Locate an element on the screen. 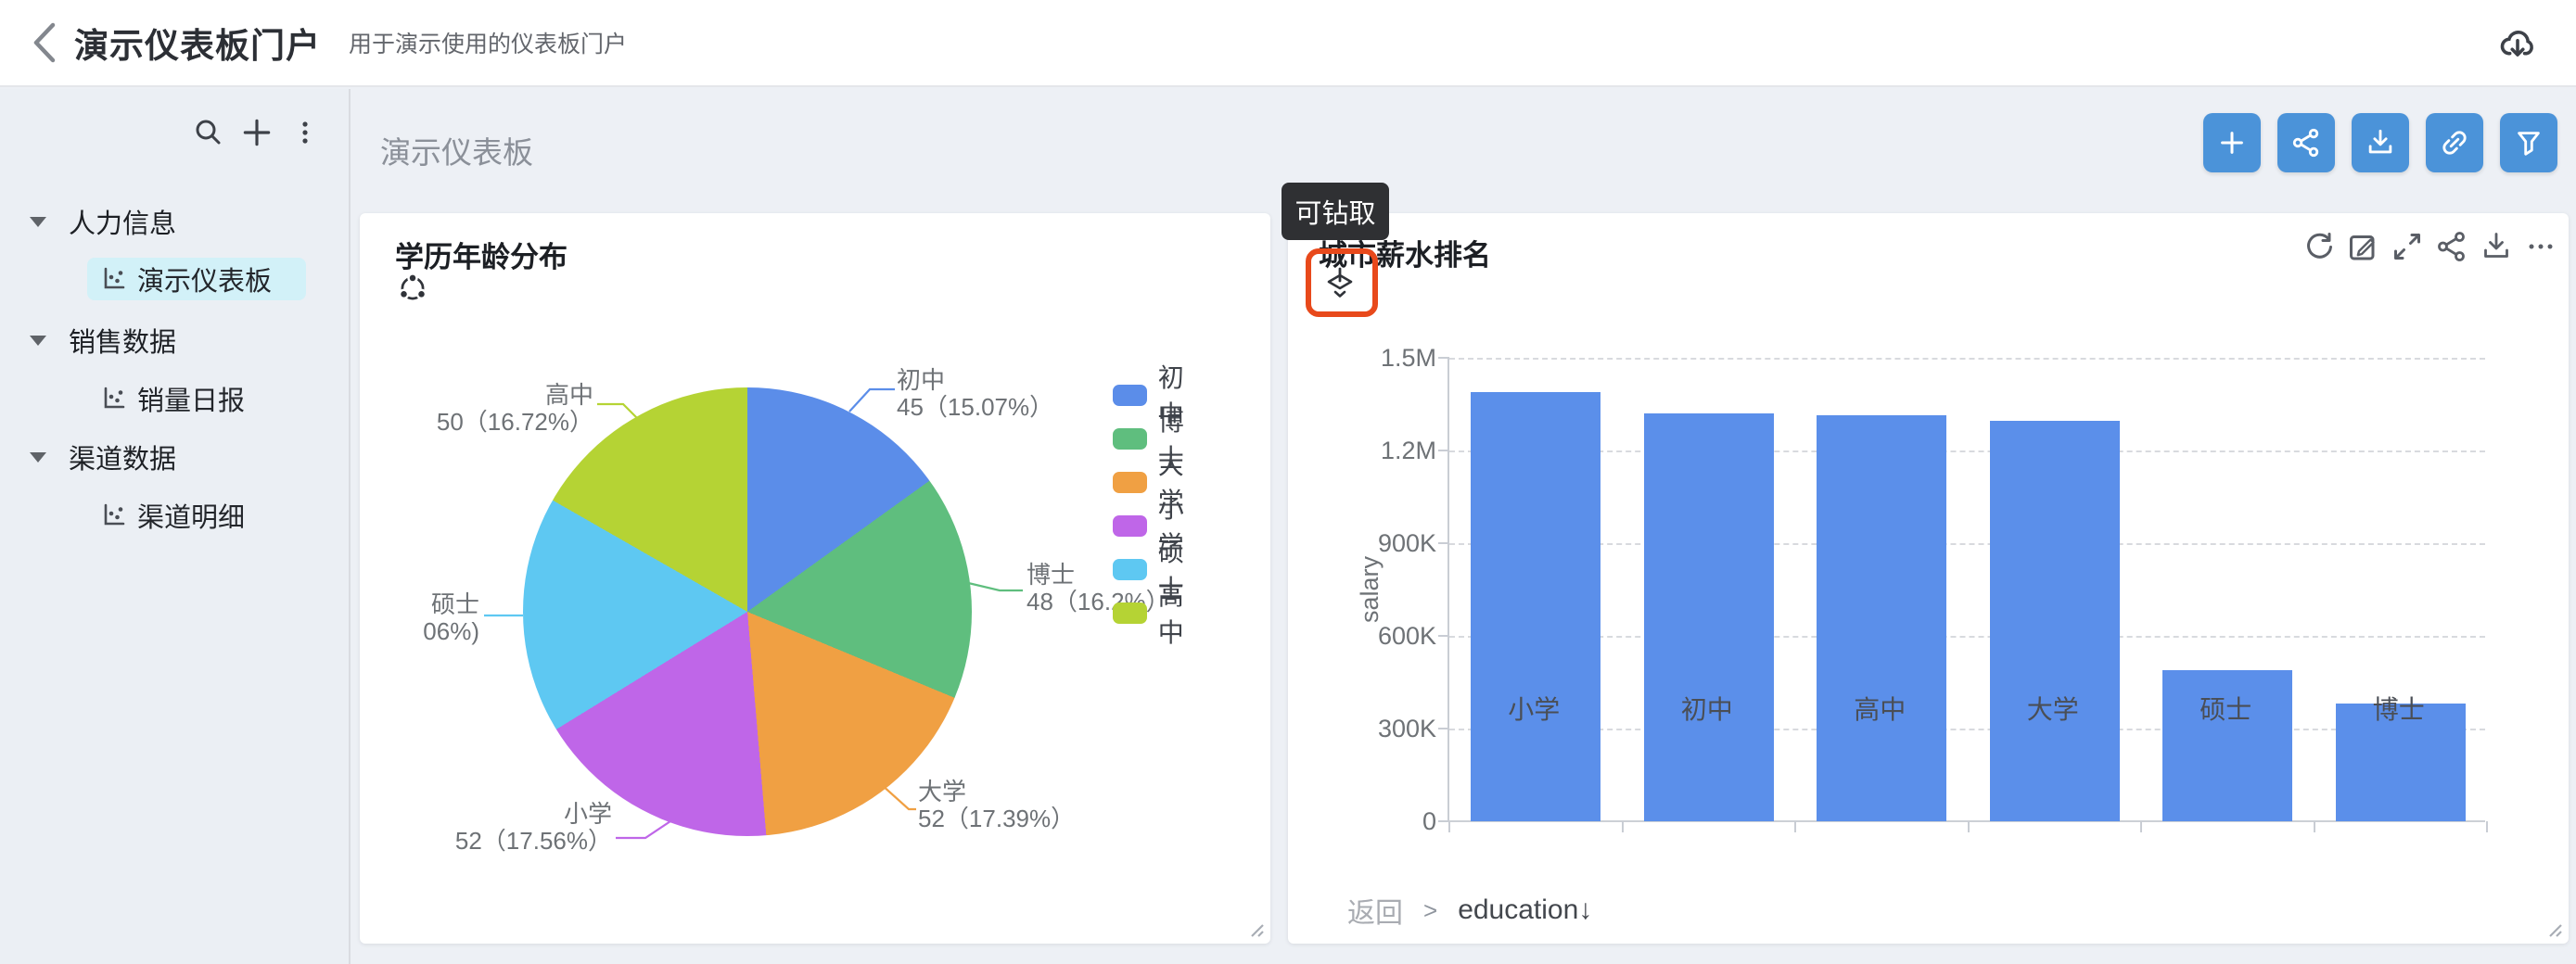  tree-item-label: 渠道明细 is located at coordinates (191, 518).